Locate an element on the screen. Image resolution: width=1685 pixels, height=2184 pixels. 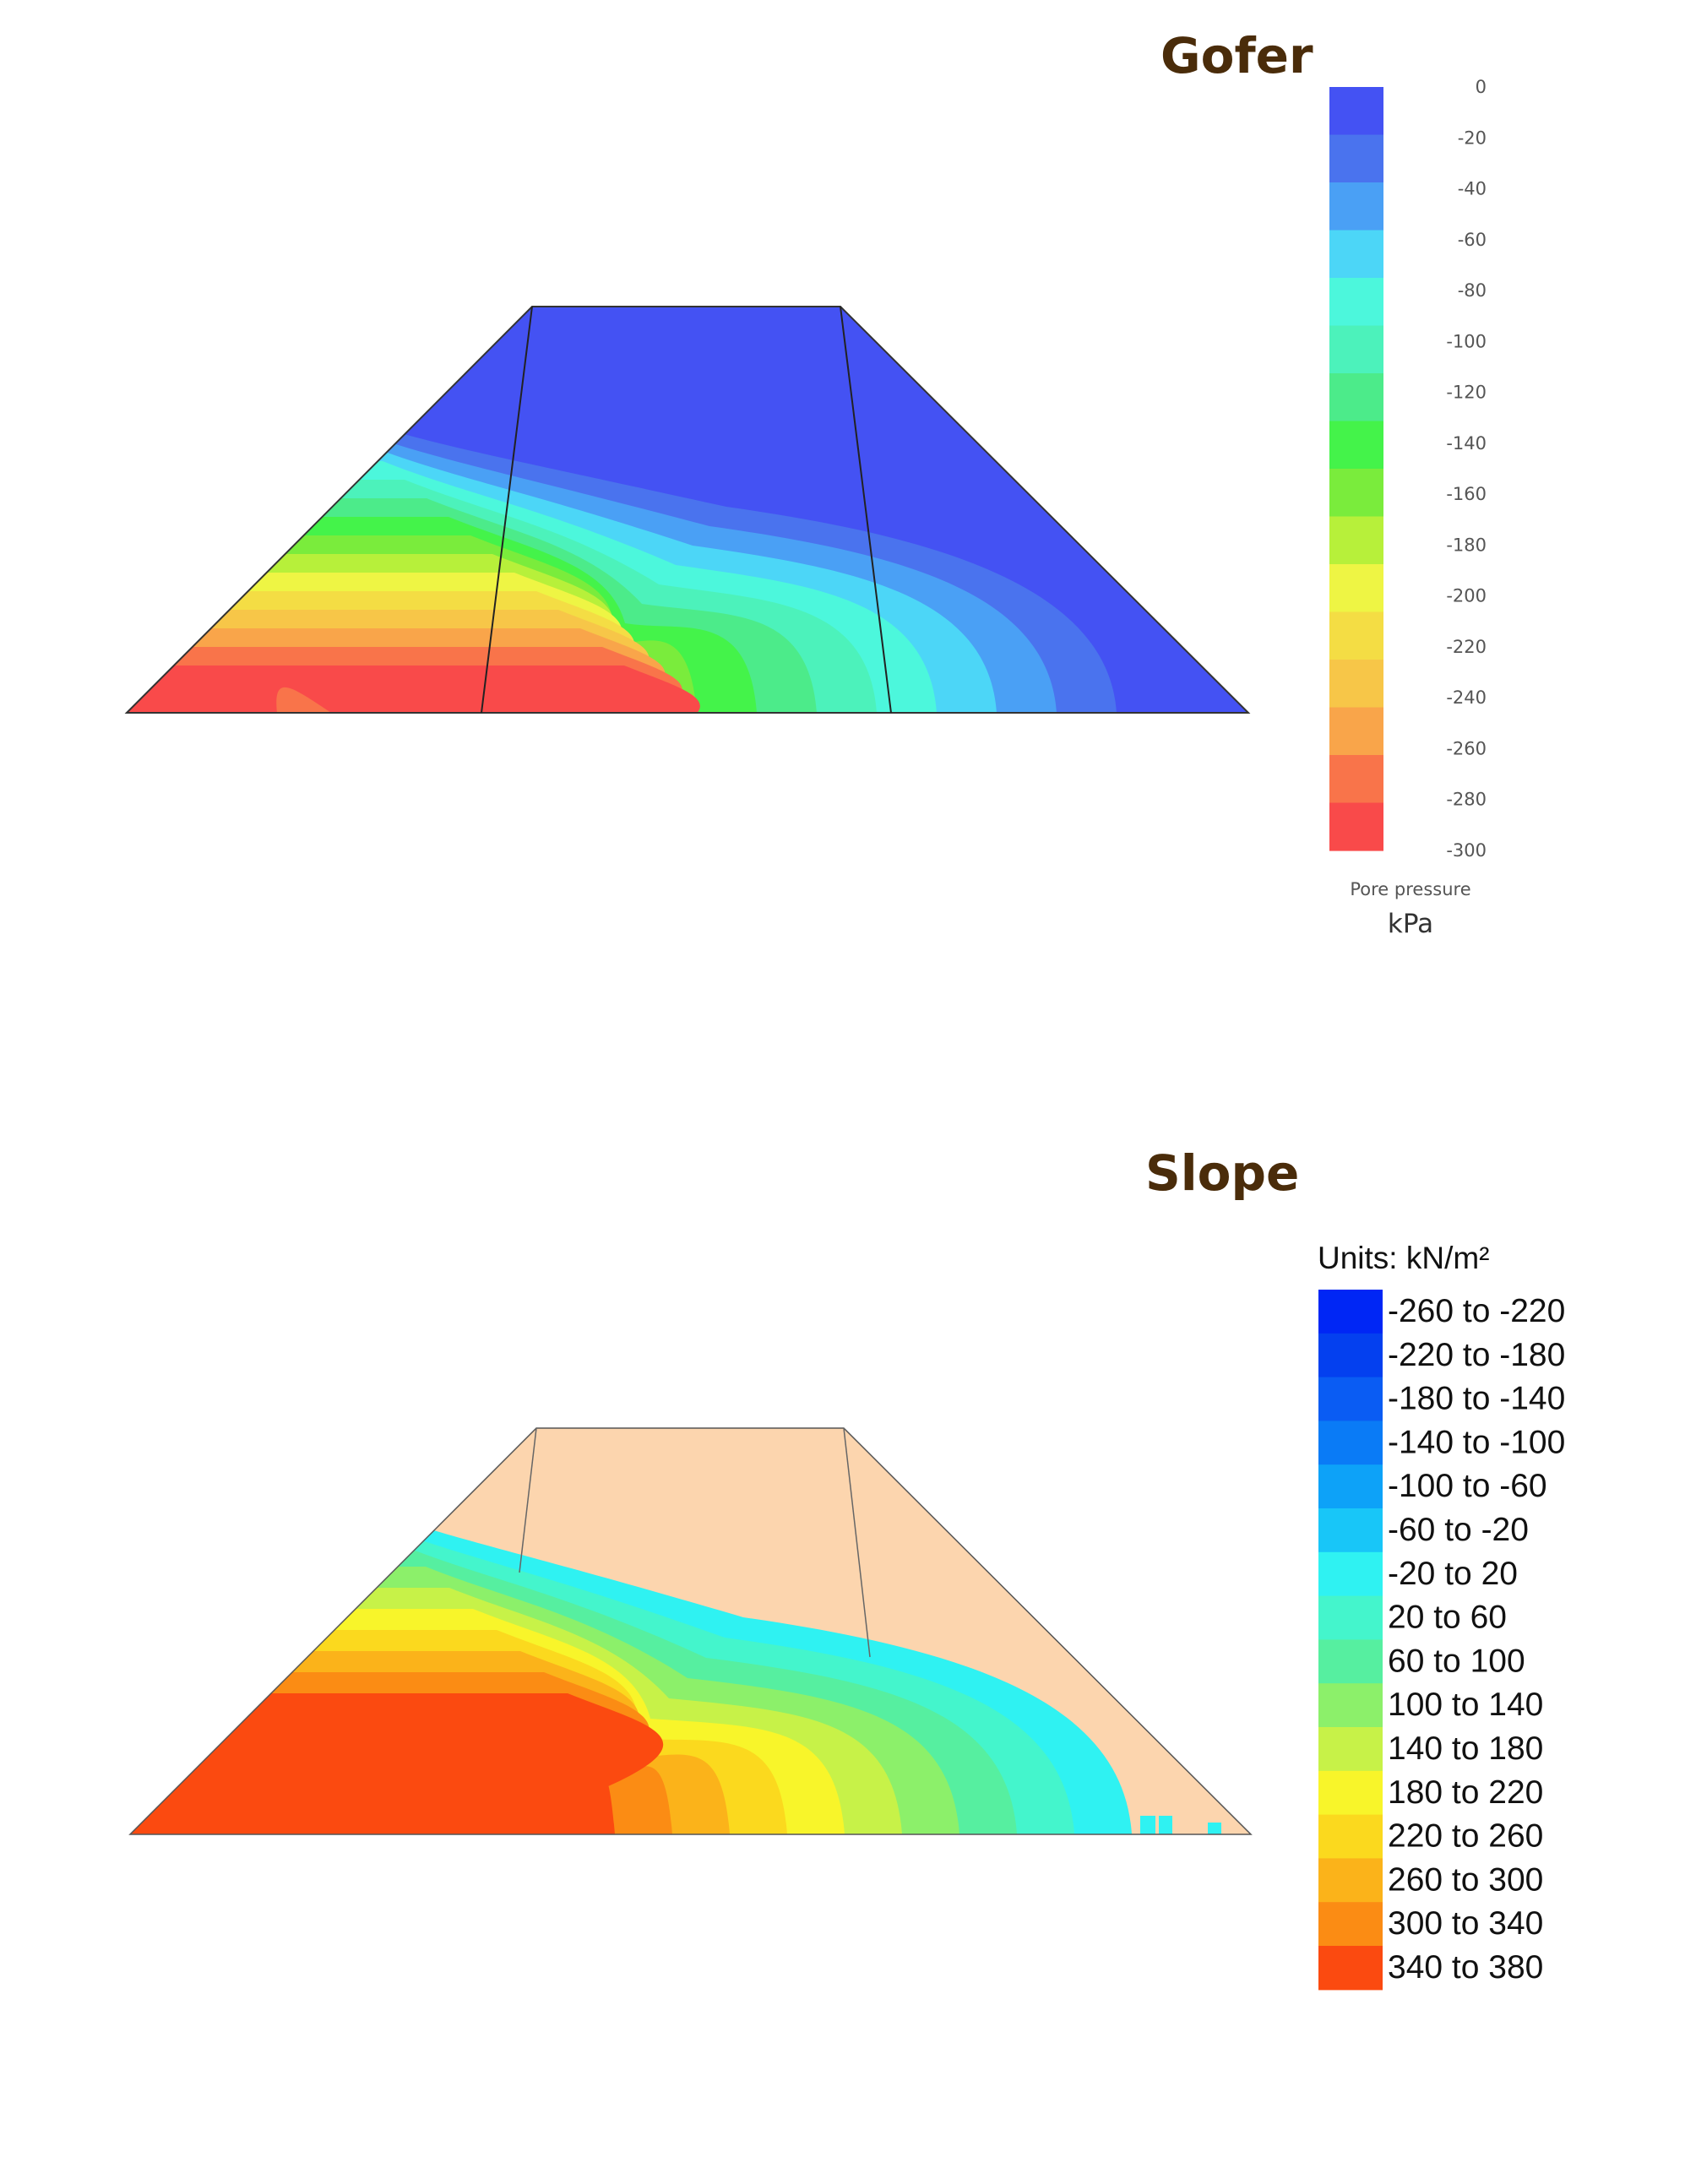
gofer-dam-model is located at coordinates (687, 510).